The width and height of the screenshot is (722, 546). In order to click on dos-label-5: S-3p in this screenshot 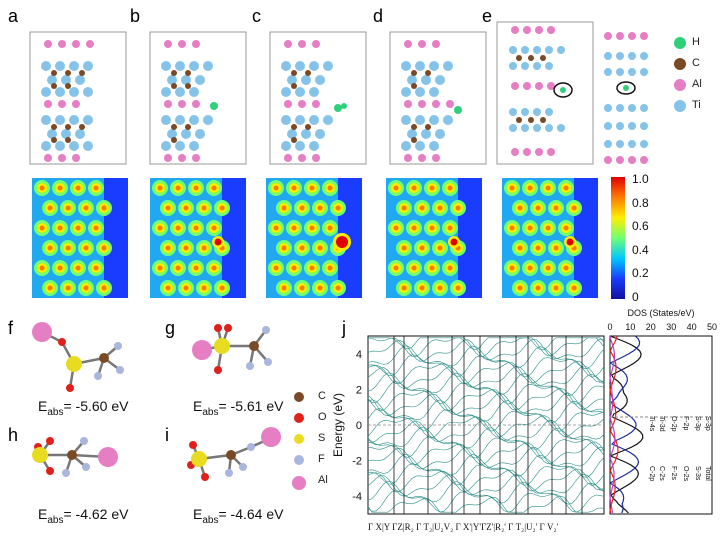, I will do `click(707, 423)`.